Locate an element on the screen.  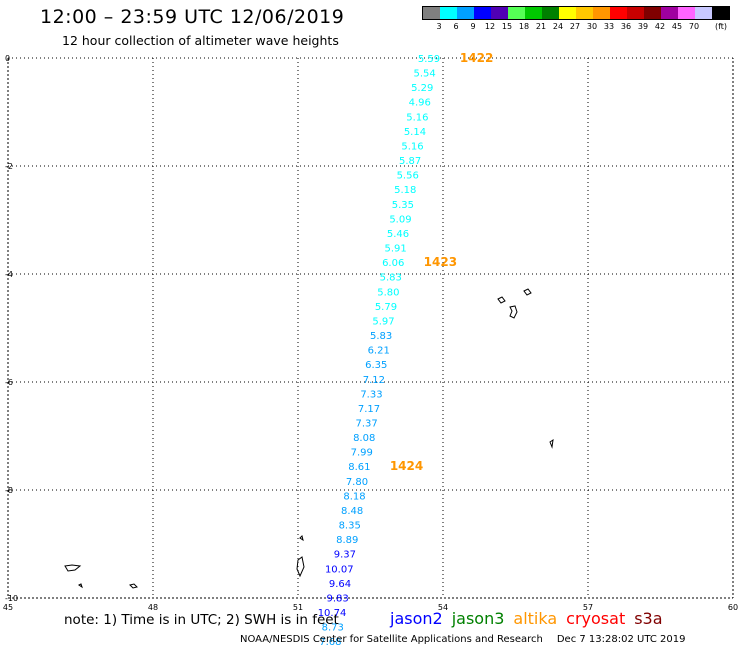
swh-value-label: 5.59 is located at coordinates (429, 59).